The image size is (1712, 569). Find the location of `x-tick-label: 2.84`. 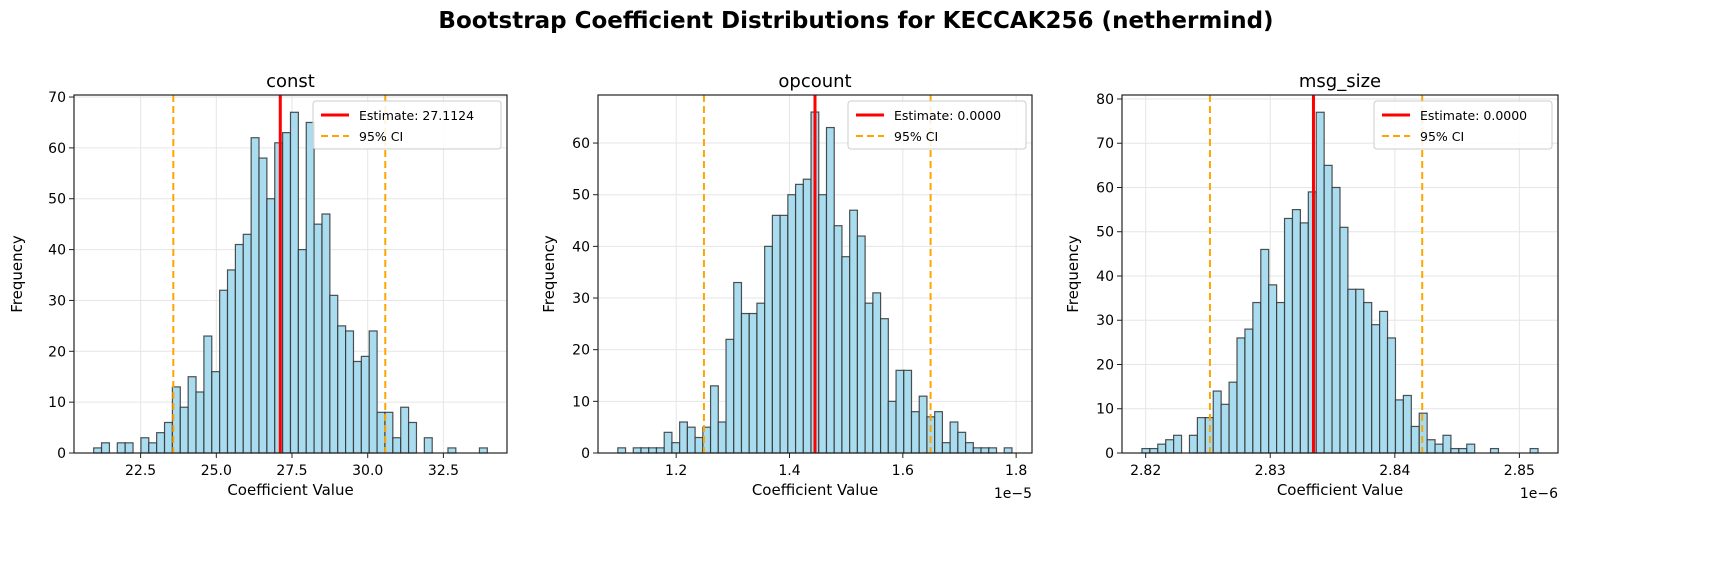

x-tick-label: 2.84 is located at coordinates (1394, 471).